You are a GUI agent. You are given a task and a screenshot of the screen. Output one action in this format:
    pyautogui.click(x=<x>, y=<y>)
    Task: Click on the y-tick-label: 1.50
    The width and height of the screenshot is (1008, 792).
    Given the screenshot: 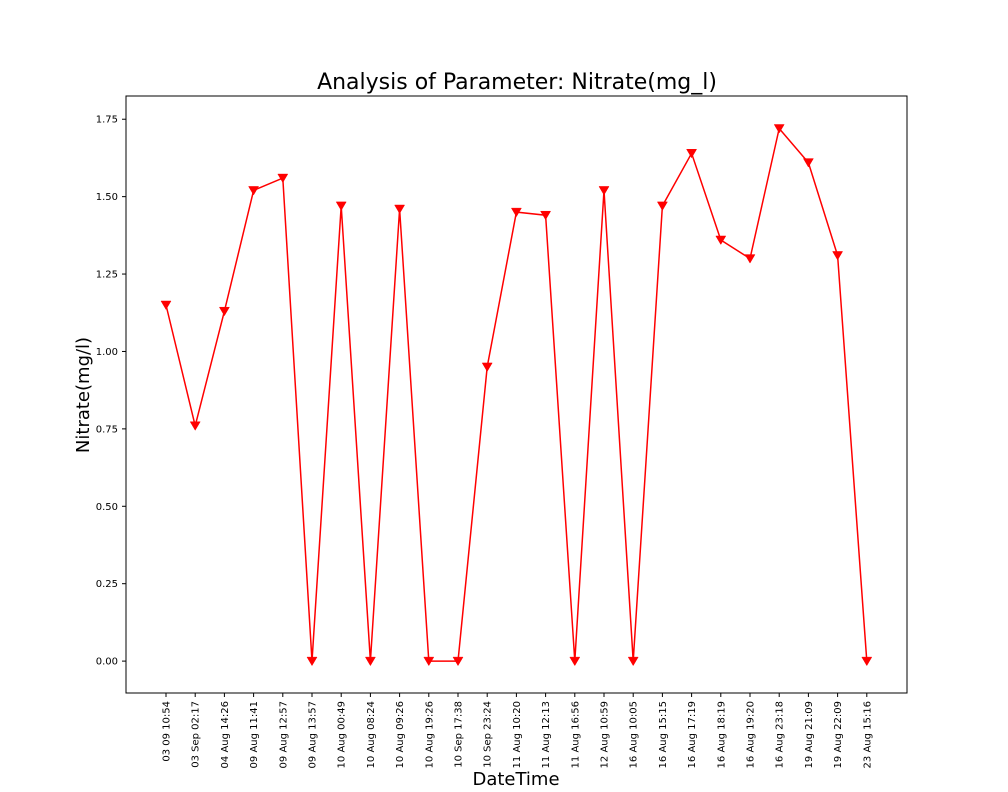 What is the action you would take?
    pyautogui.click(x=107, y=197)
    